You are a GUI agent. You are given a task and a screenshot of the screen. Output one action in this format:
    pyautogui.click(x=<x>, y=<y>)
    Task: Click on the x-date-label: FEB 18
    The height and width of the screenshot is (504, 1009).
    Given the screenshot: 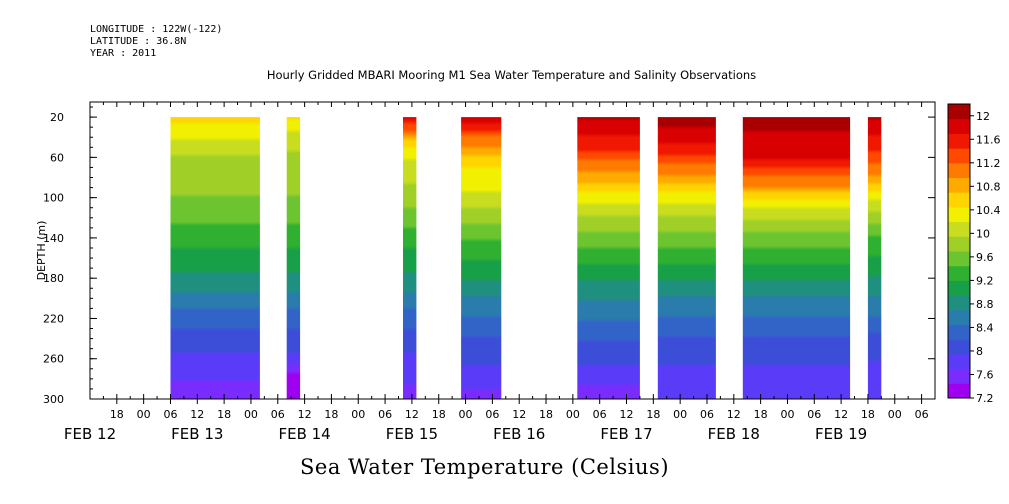 What is the action you would take?
    pyautogui.click(x=734, y=434)
    